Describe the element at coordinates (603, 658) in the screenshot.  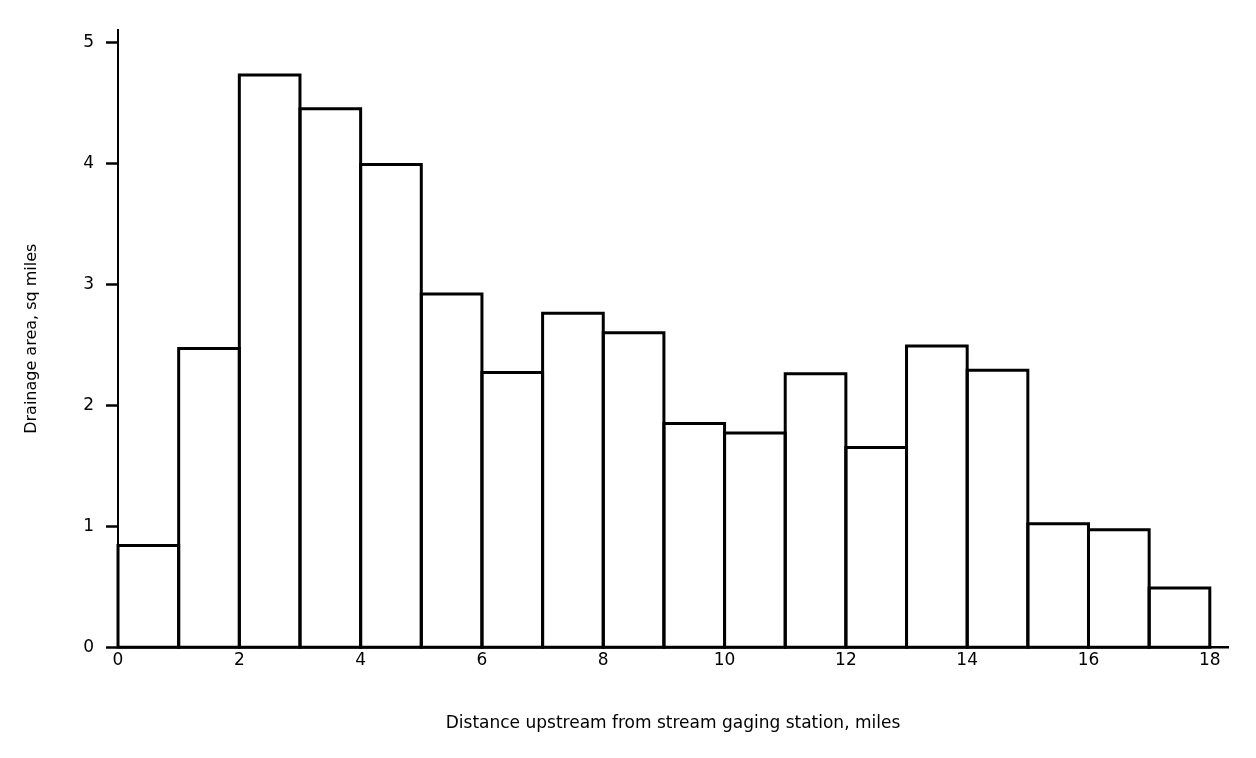
I see `x-tick-label: 8` at that location.